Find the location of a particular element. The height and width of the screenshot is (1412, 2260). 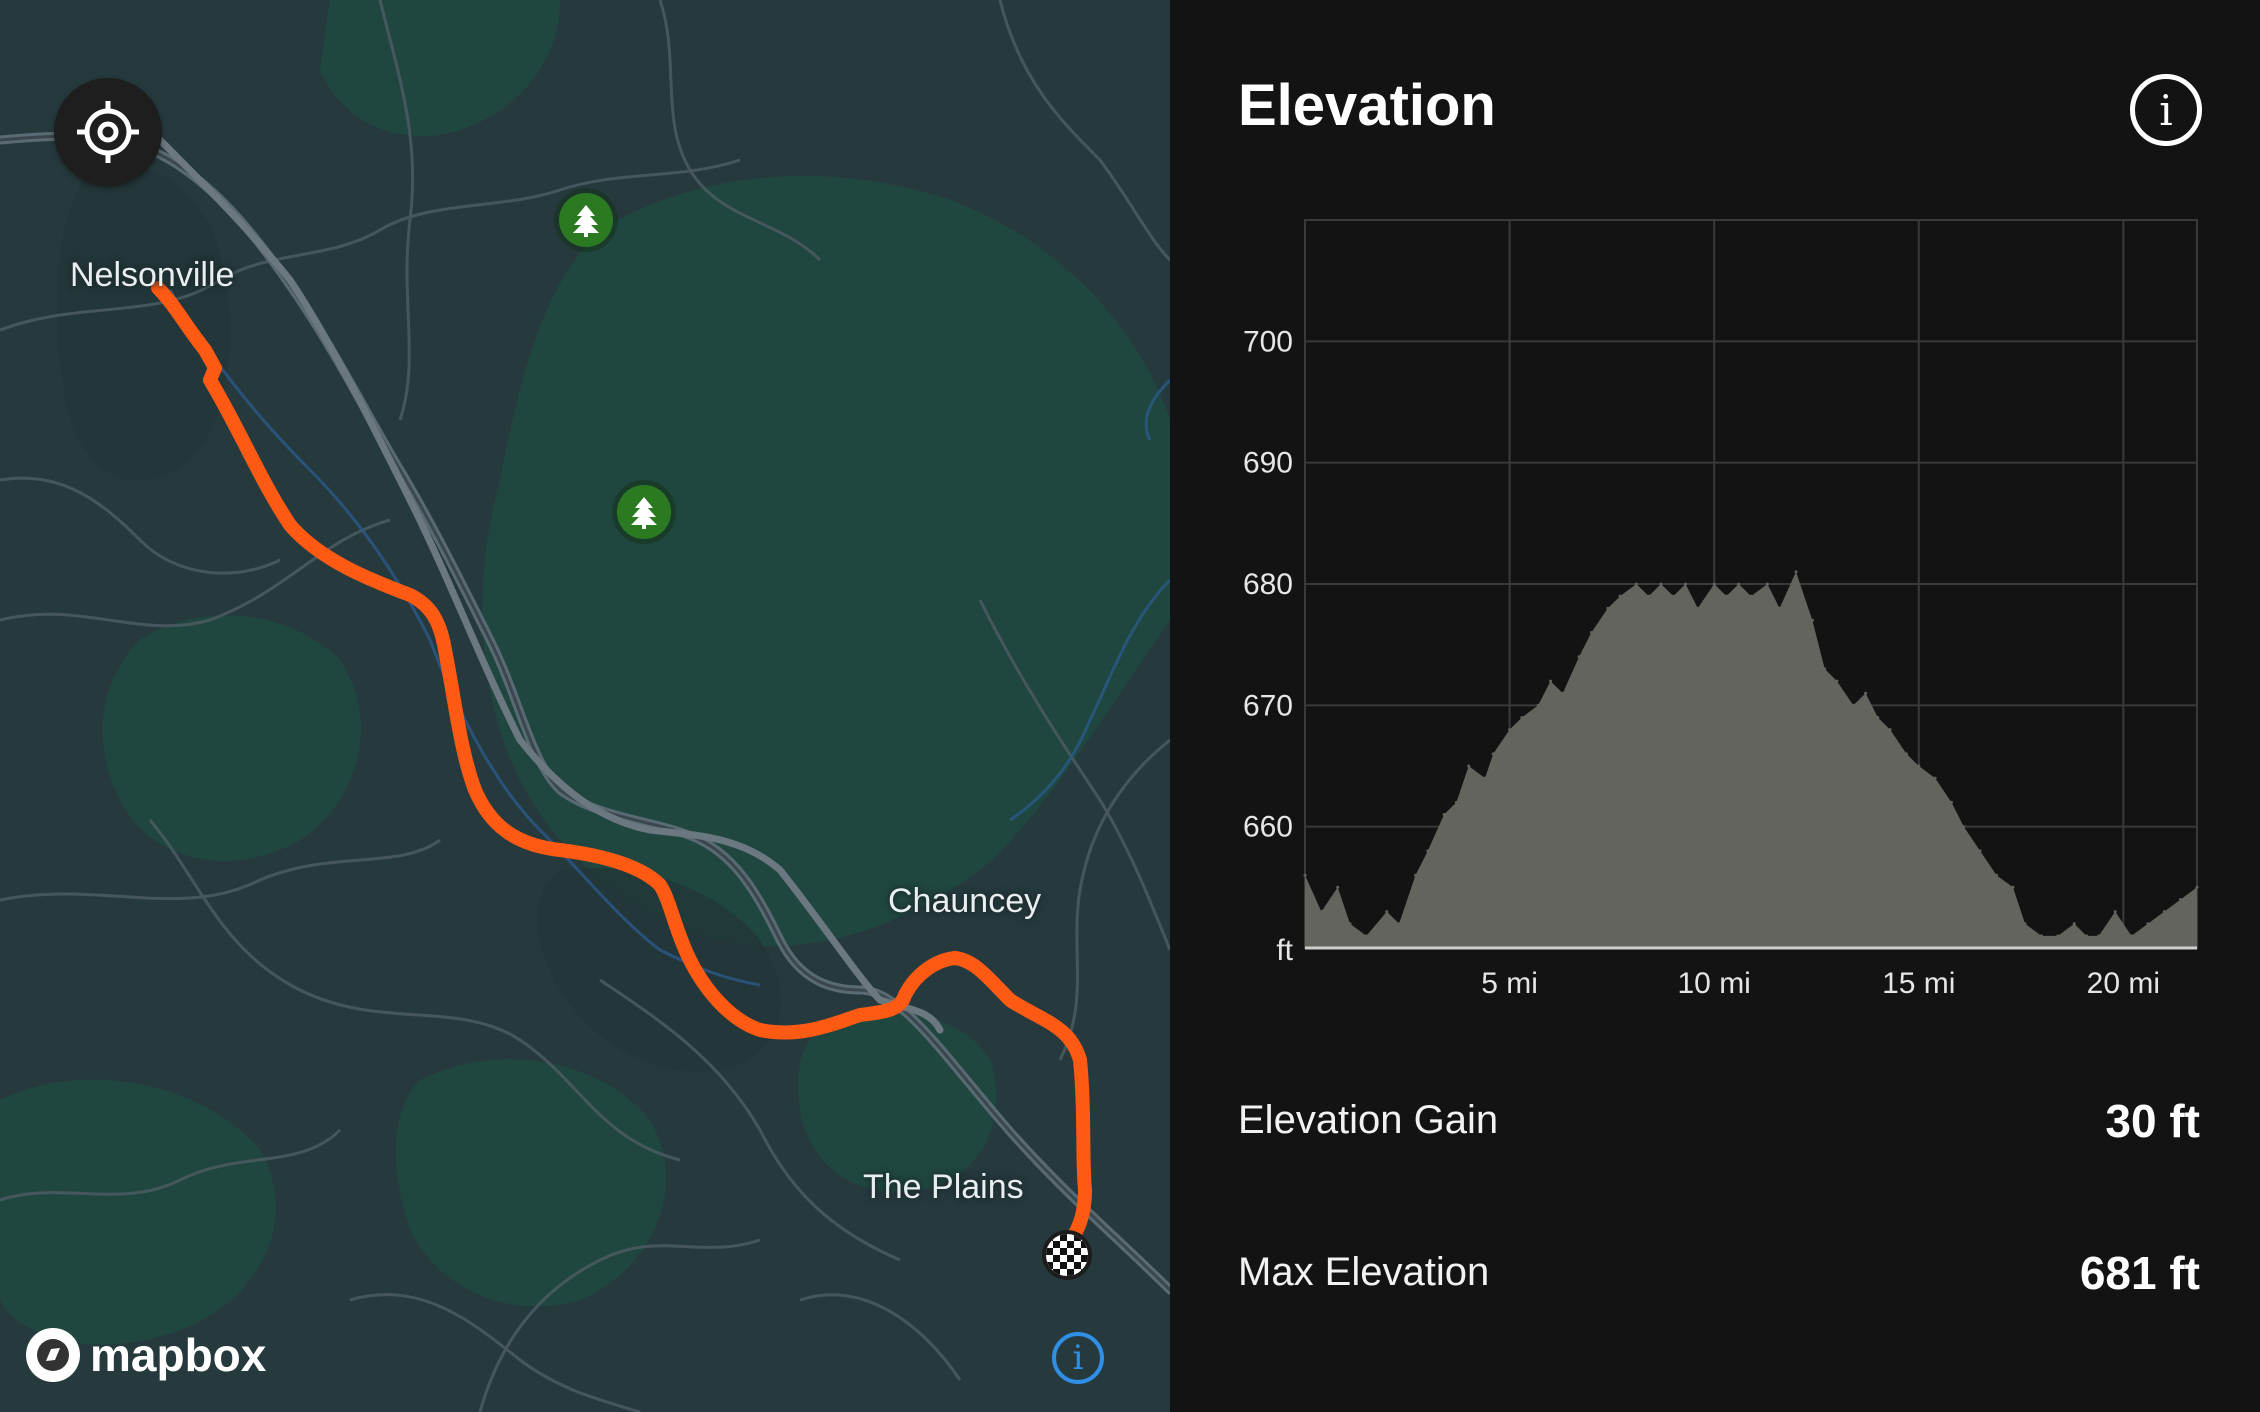

x-tick-label: 5 mi is located at coordinates (1509, 983).